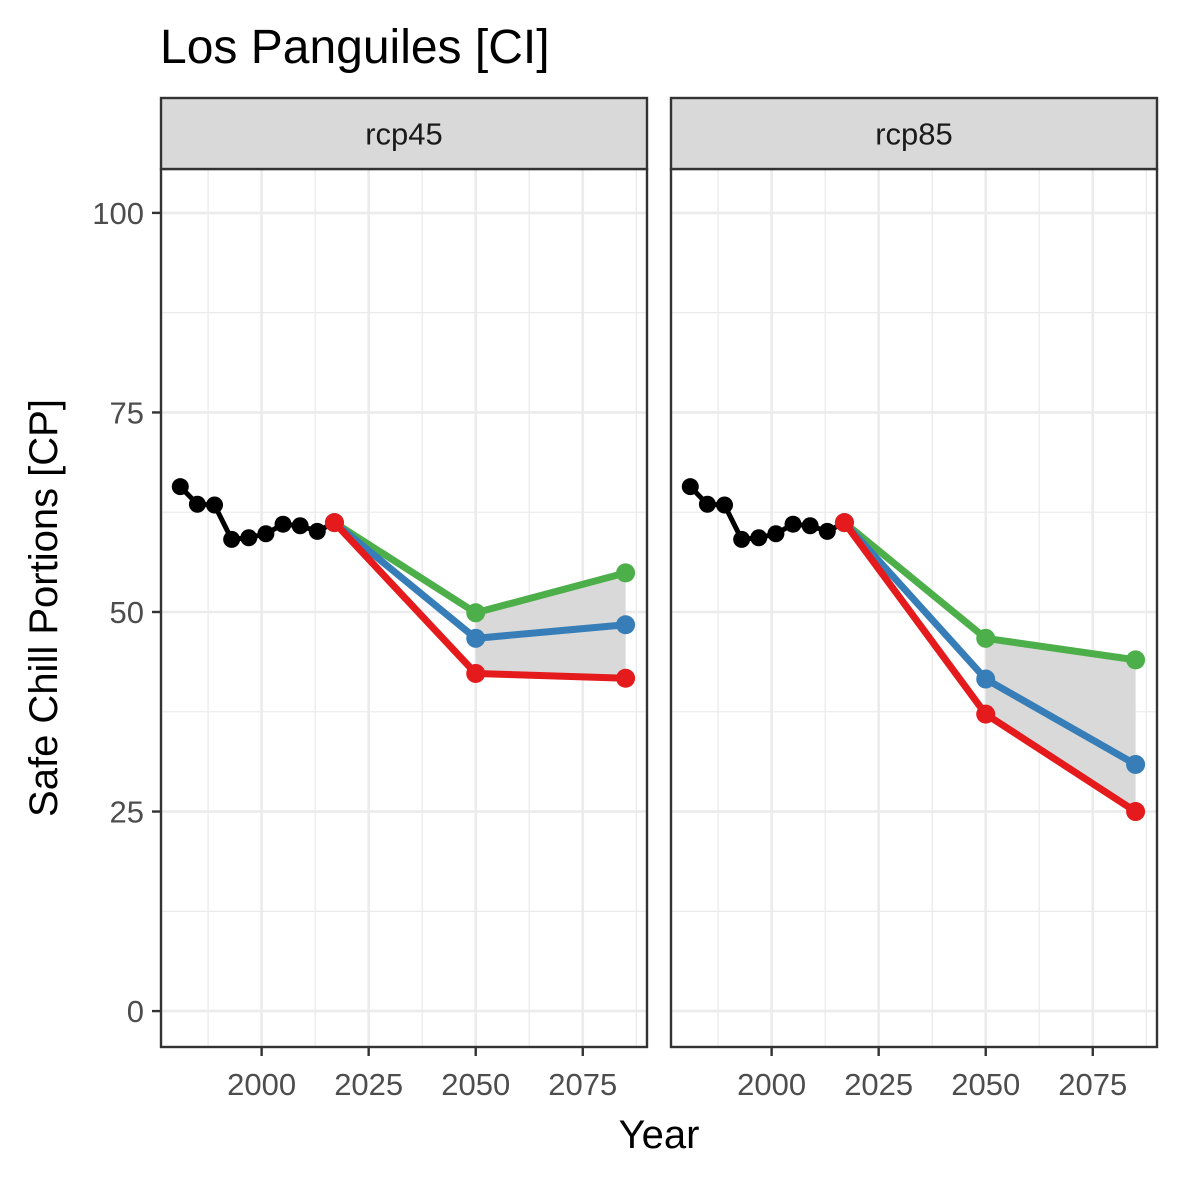  Describe the element at coordinates (44, 608) in the screenshot. I see `y-axis-title: Safe Chill Portions [CP]` at that location.